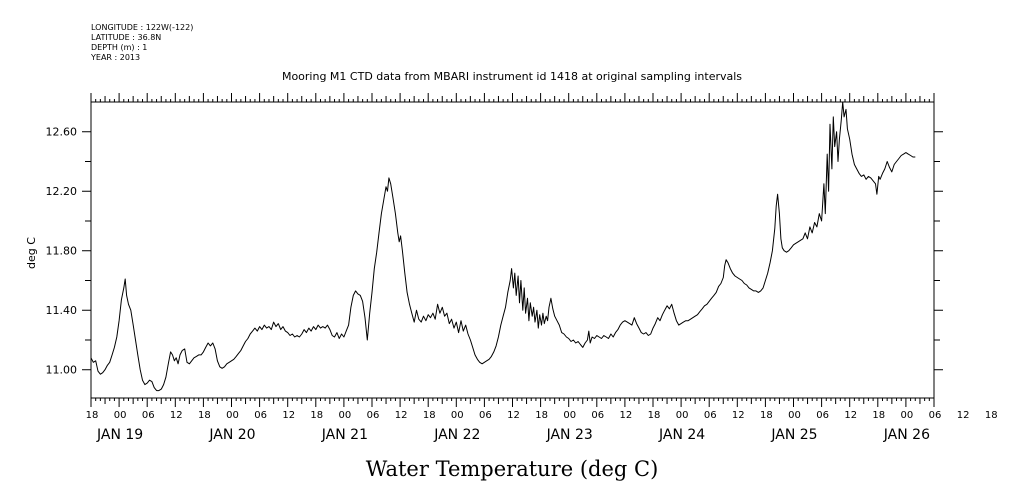 This screenshot has height=504, width=1009. I want to click on y-tick-label: 11.40, so click(62, 310).